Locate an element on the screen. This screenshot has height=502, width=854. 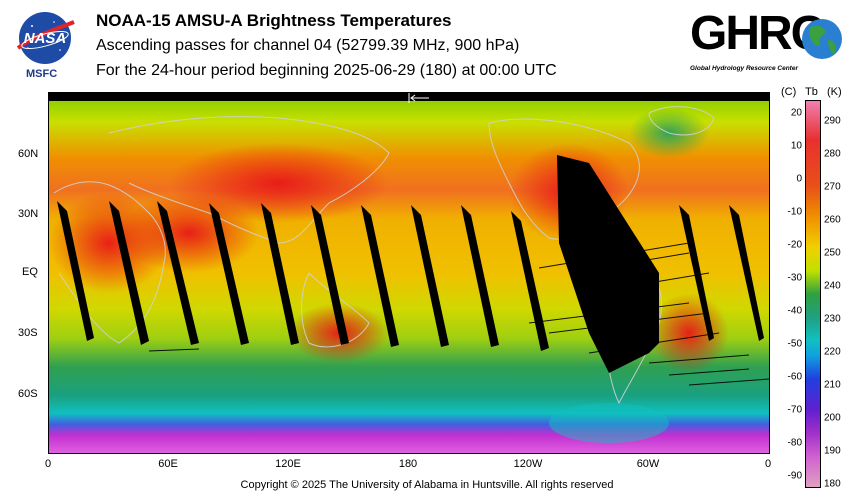
dateline-arrow-icon is located at coordinates (418, 98).